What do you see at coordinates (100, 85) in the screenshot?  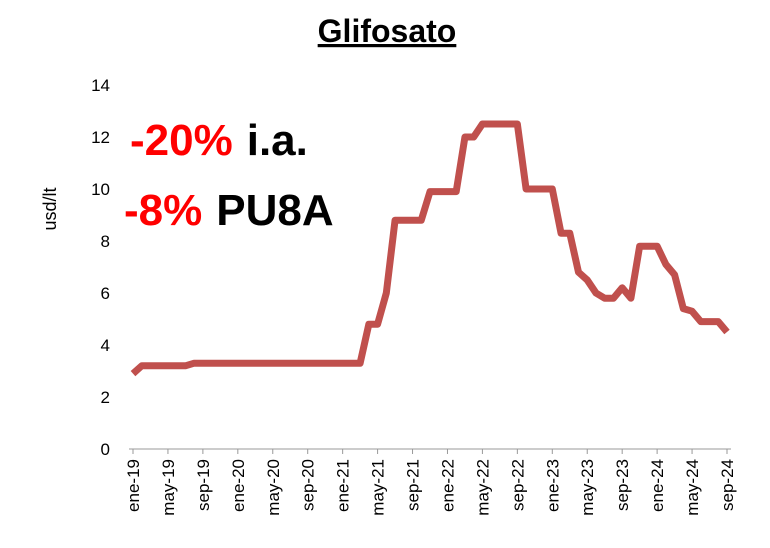 I see `y-tick-label: 14` at bounding box center [100, 85].